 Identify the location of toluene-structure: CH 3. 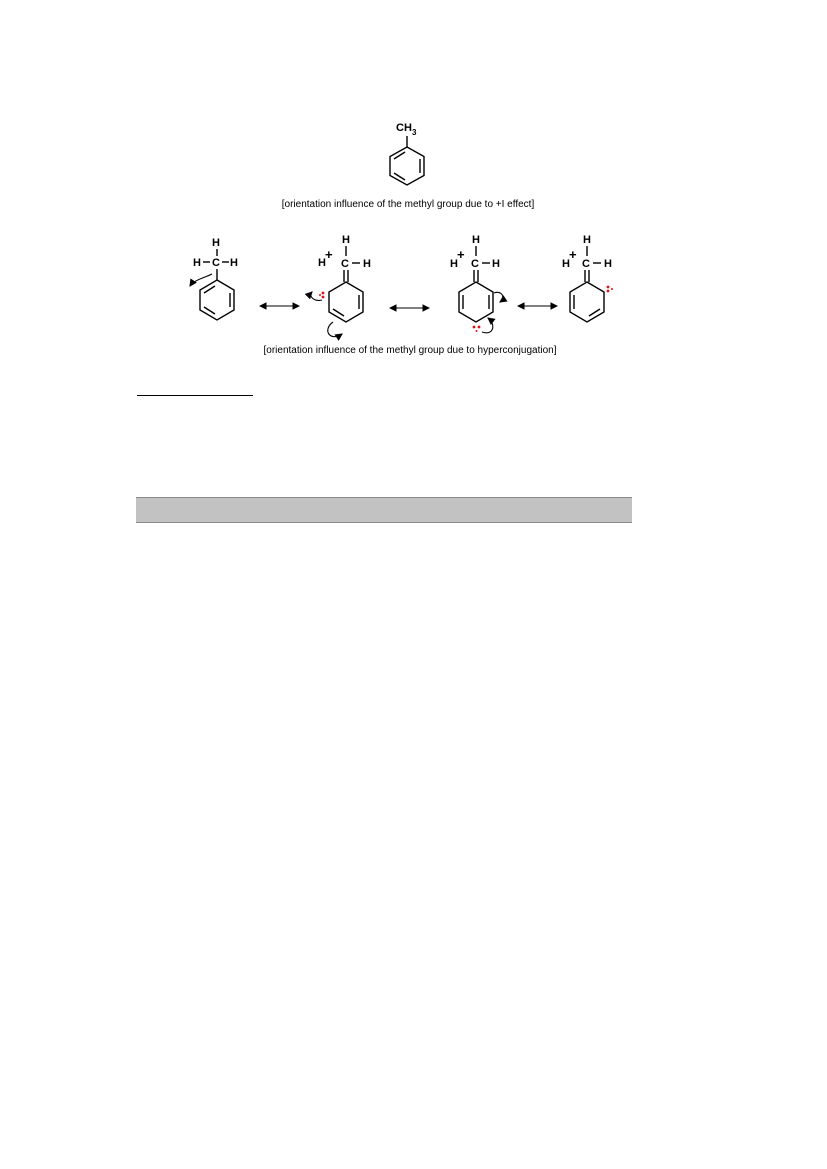
(407, 154).